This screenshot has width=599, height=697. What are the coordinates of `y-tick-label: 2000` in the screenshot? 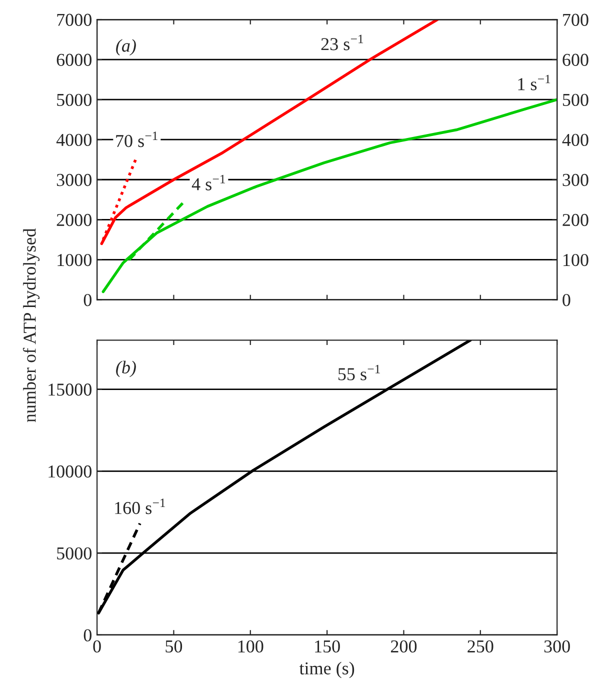 It's located at (74, 220).